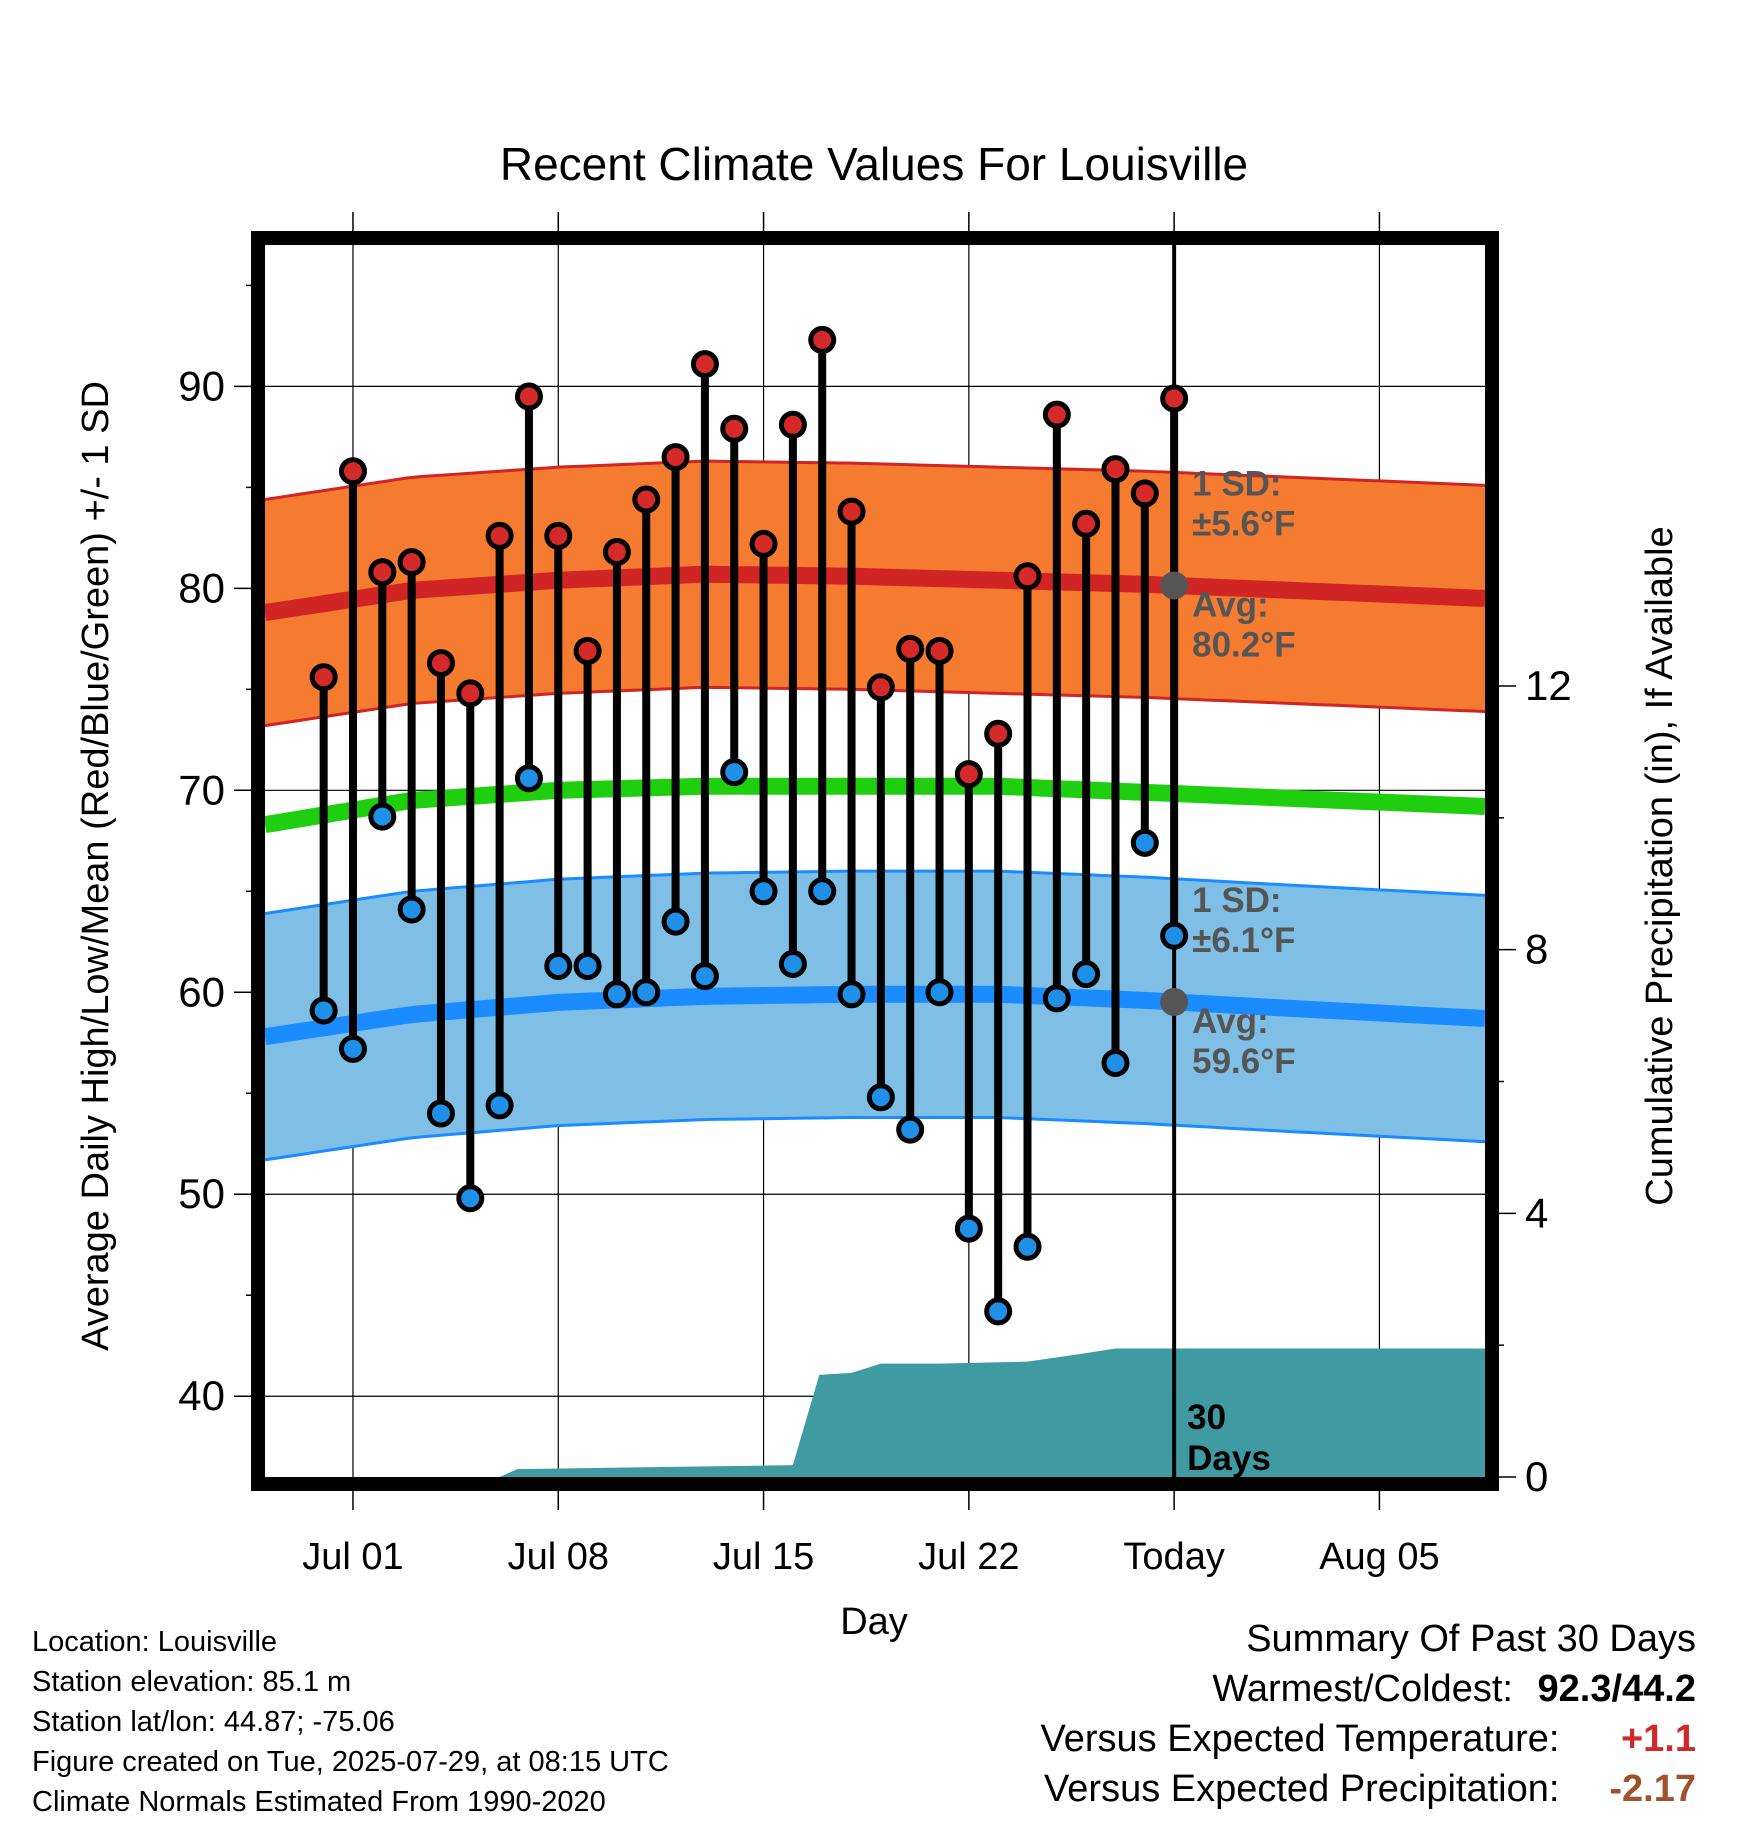 This screenshot has width=1748, height=1828. What do you see at coordinates (1244, 1061) in the screenshot?
I see `low-avg-value: 59.6°F` at bounding box center [1244, 1061].